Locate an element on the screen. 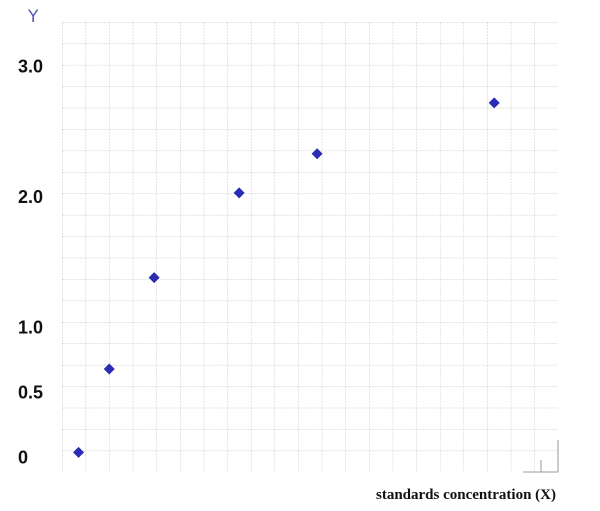 The width and height of the screenshot is (600, 511). y-tick-label: 1.0 is located at coordinates (30, 327).